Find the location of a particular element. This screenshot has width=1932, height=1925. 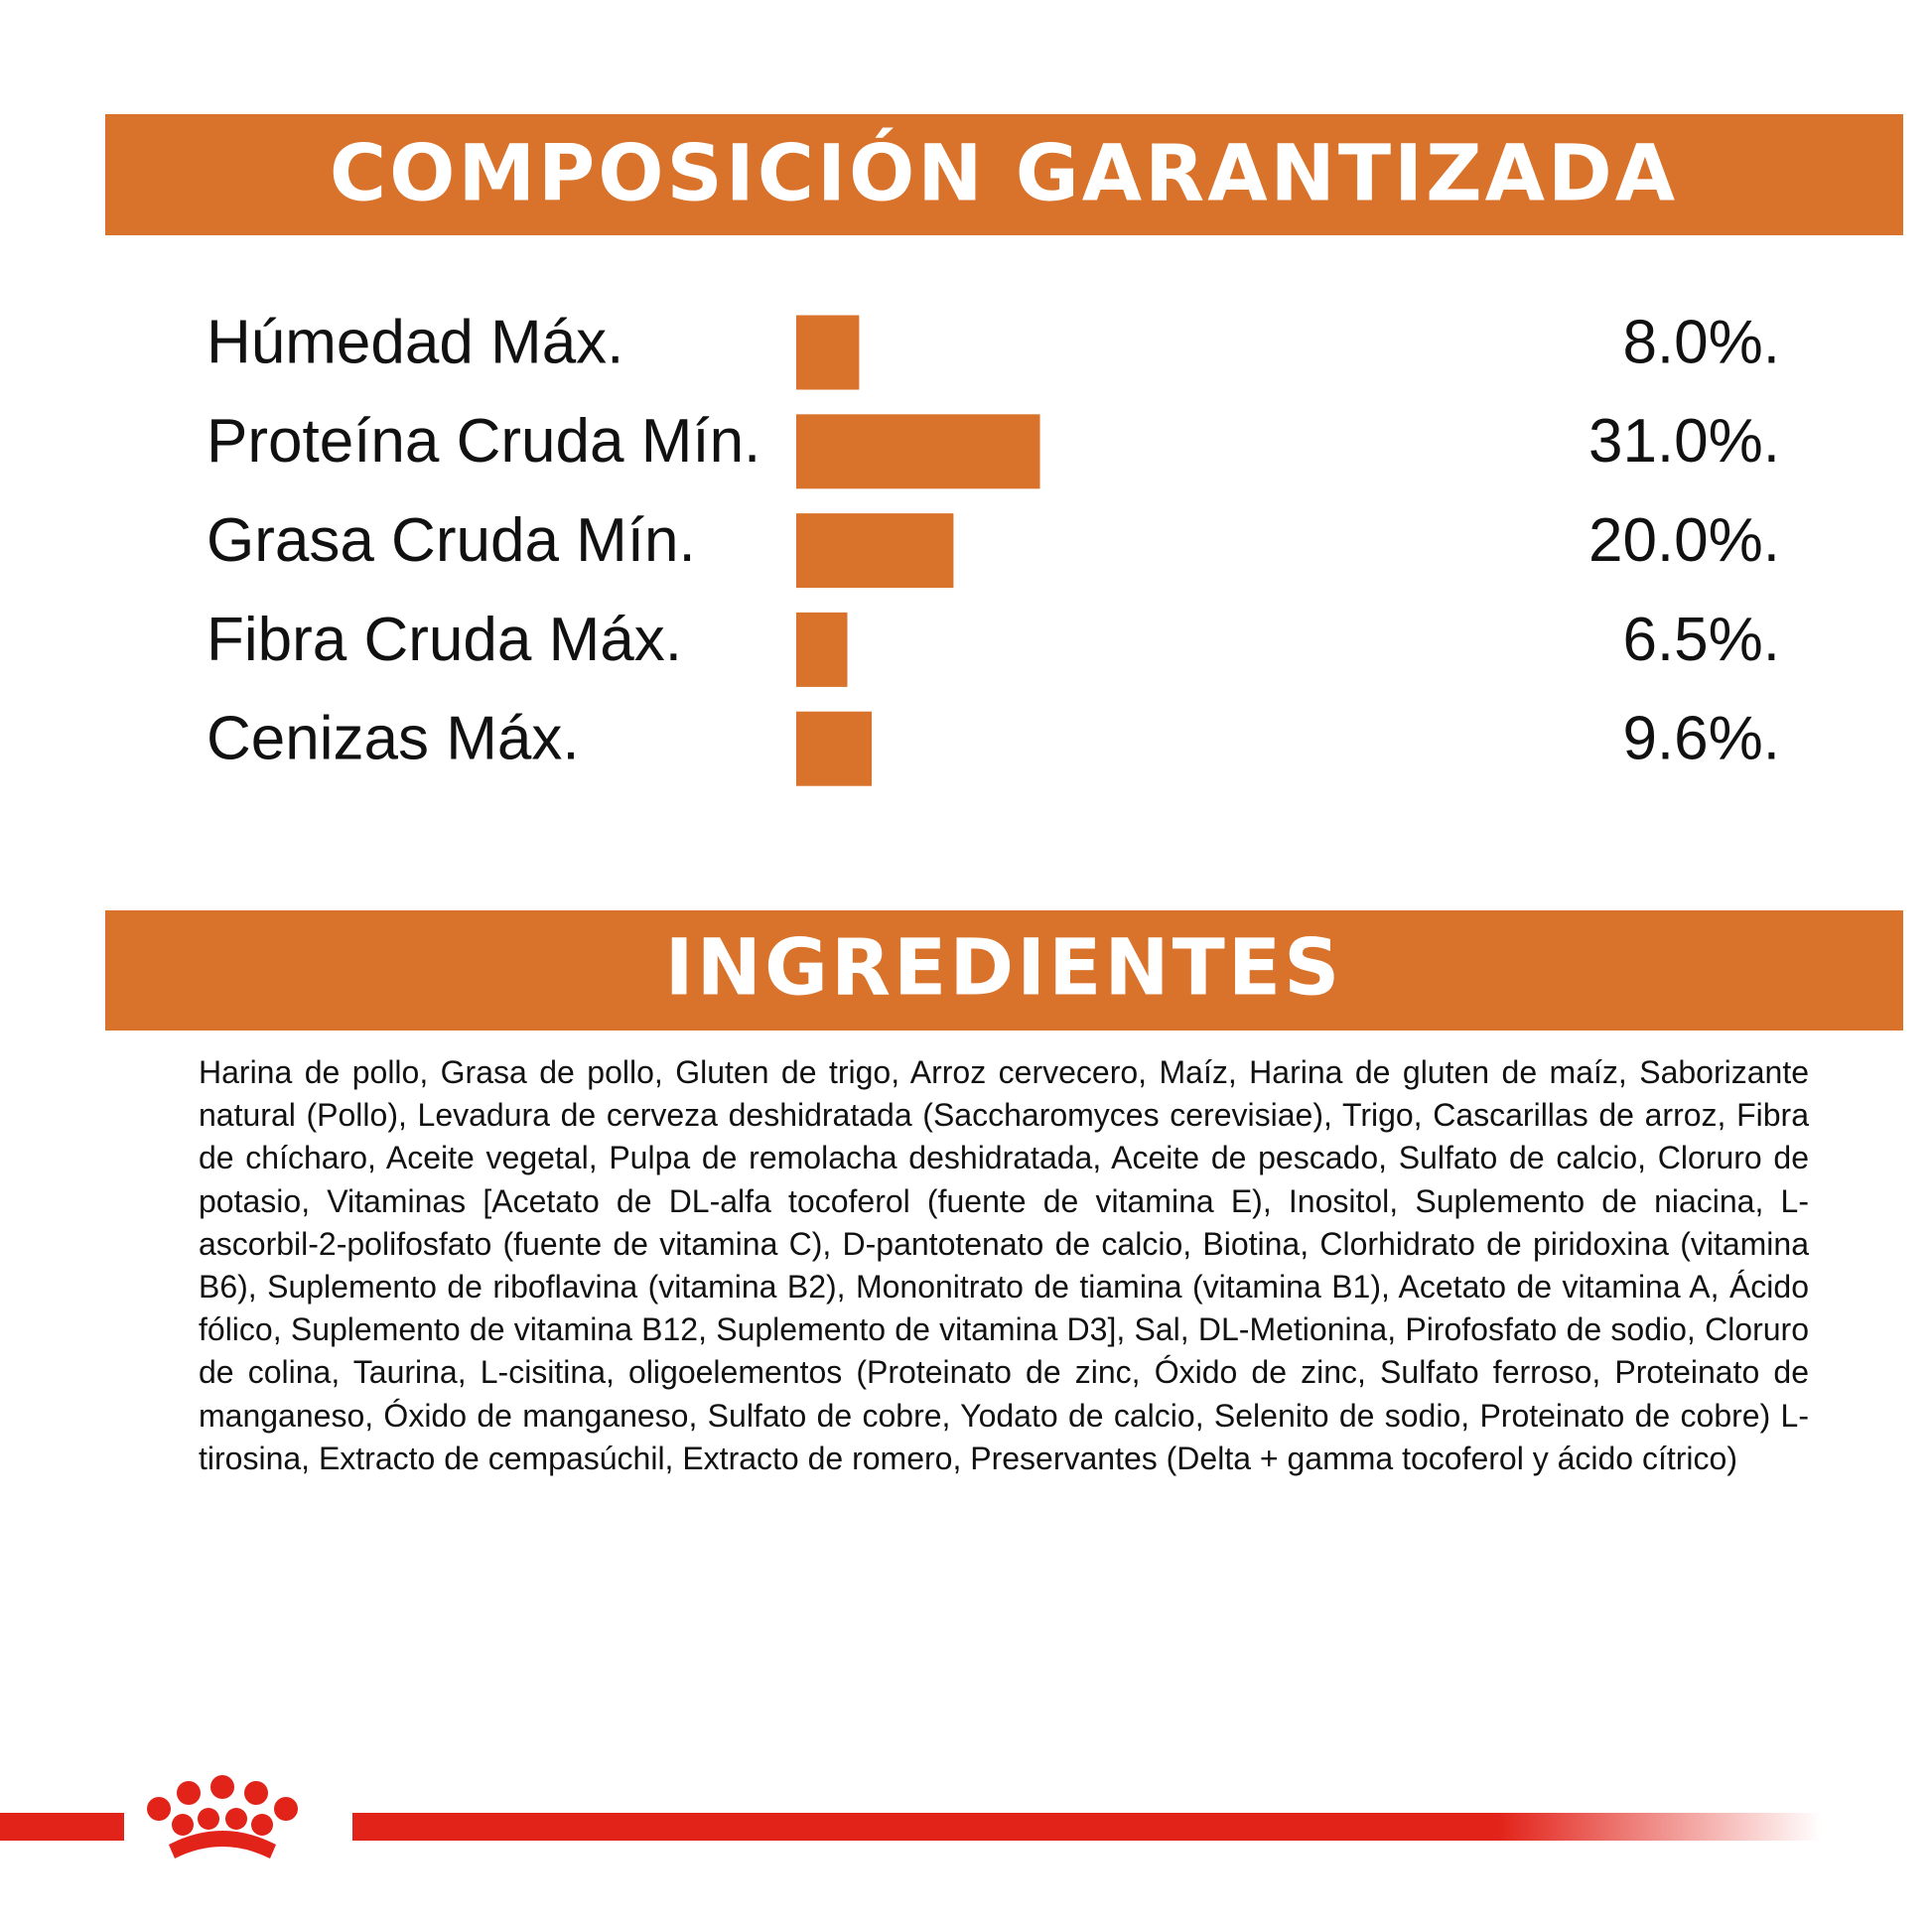

category-label: Grasa Cruda Mín. is located at coordinates (452, 541).